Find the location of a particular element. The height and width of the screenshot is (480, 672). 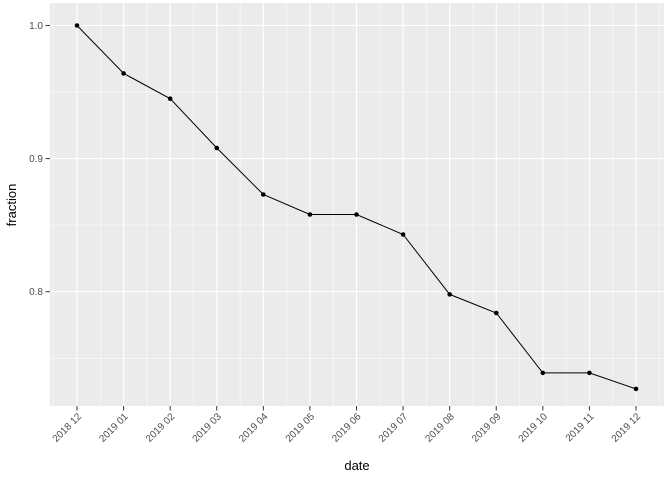

x-tick-label: 2019 08 is located at coordinates (440, 428).